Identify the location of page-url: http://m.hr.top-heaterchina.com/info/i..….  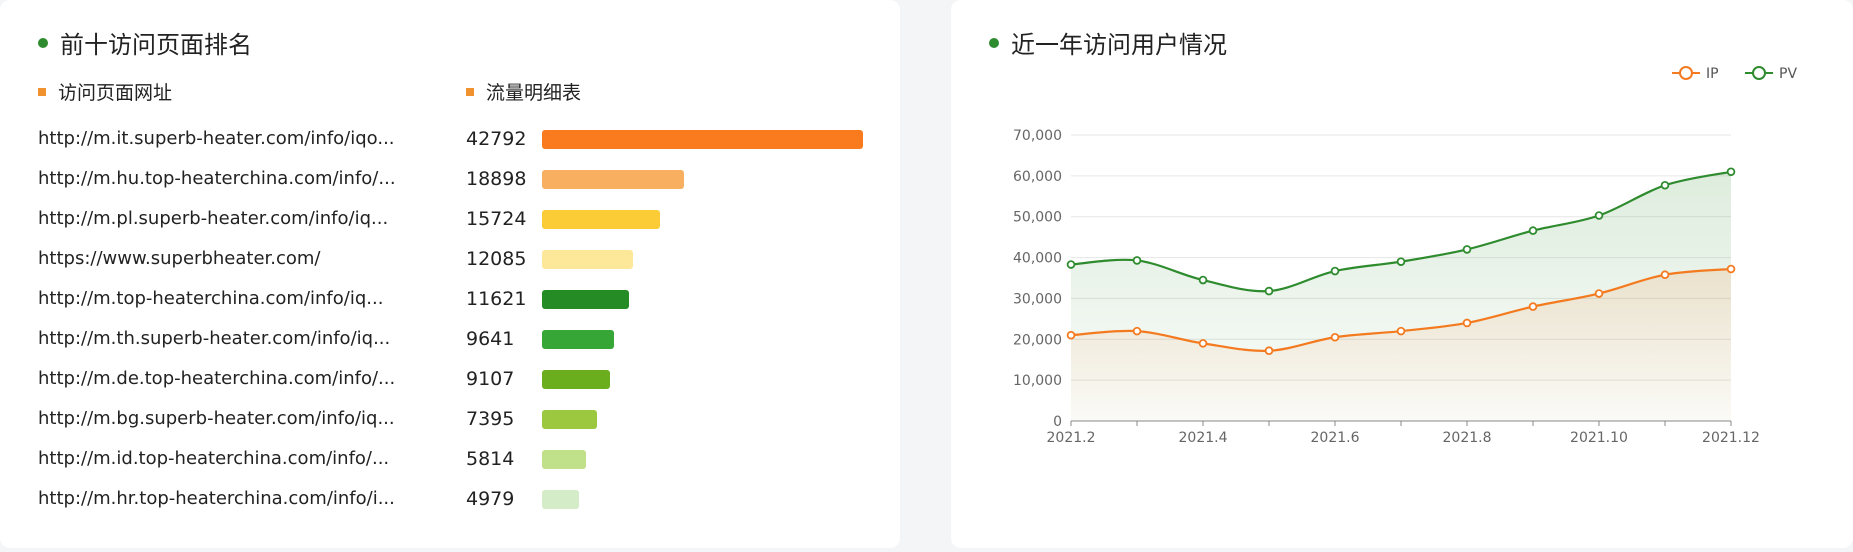
(216, 498).